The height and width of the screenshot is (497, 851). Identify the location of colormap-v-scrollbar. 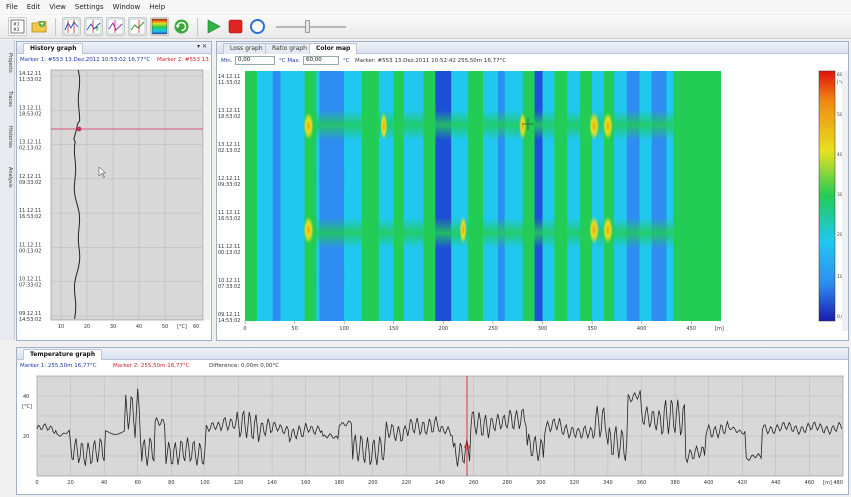
(845, 201).